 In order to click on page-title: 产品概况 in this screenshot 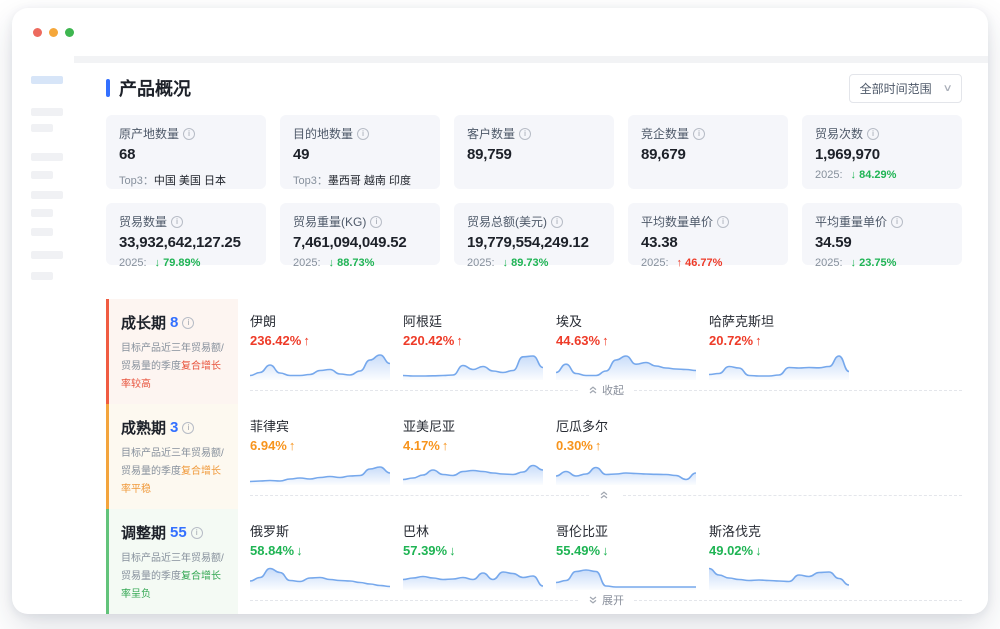, I will do `click(155, 89)`.